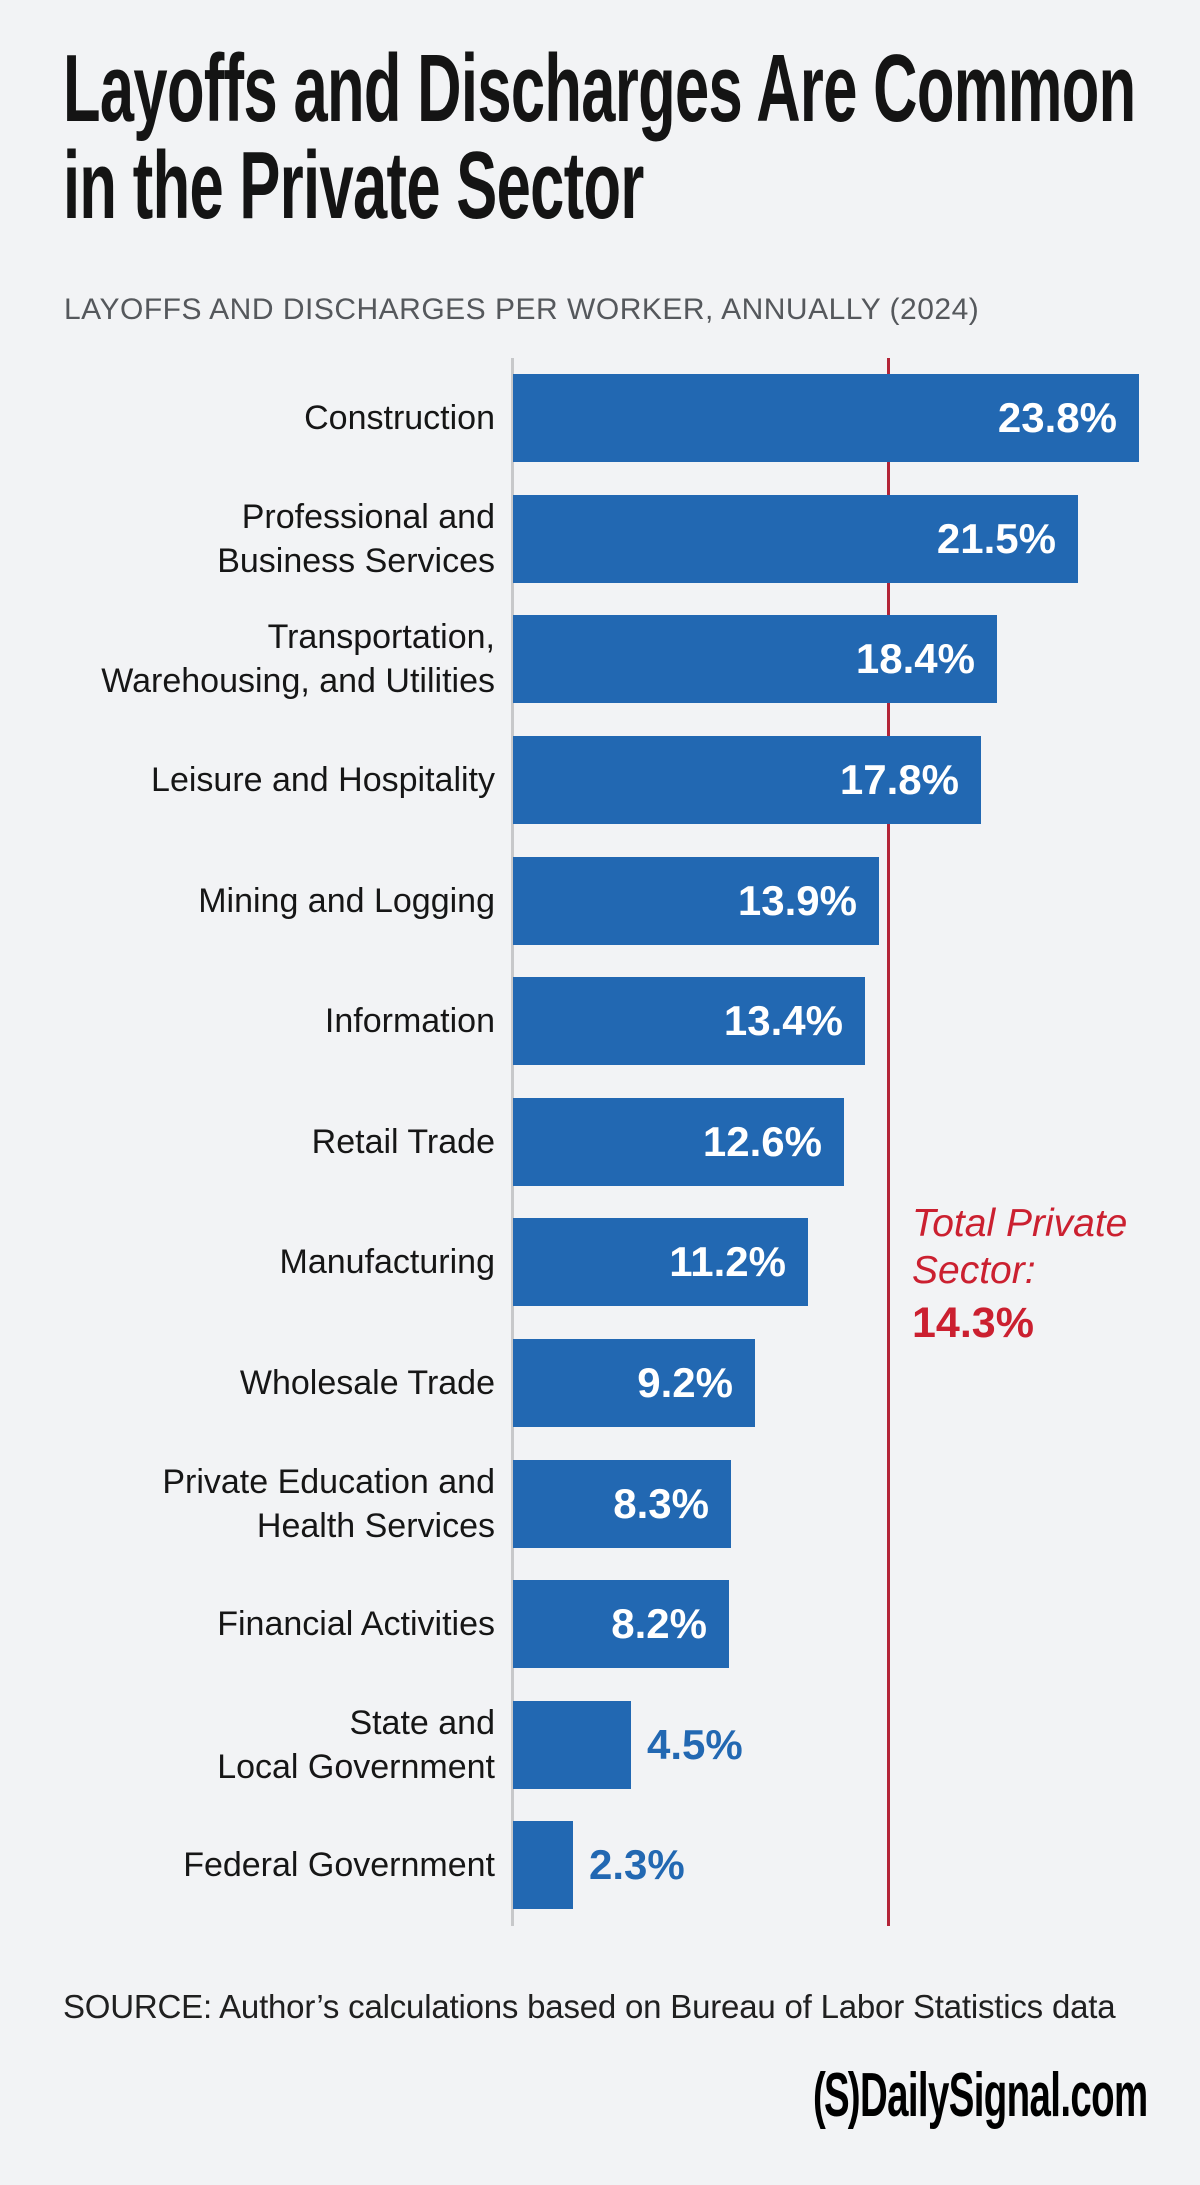  Describe the element at coordinates (637, 1865) in the screenshot. I see `bar-value: 2.3%` at that location.